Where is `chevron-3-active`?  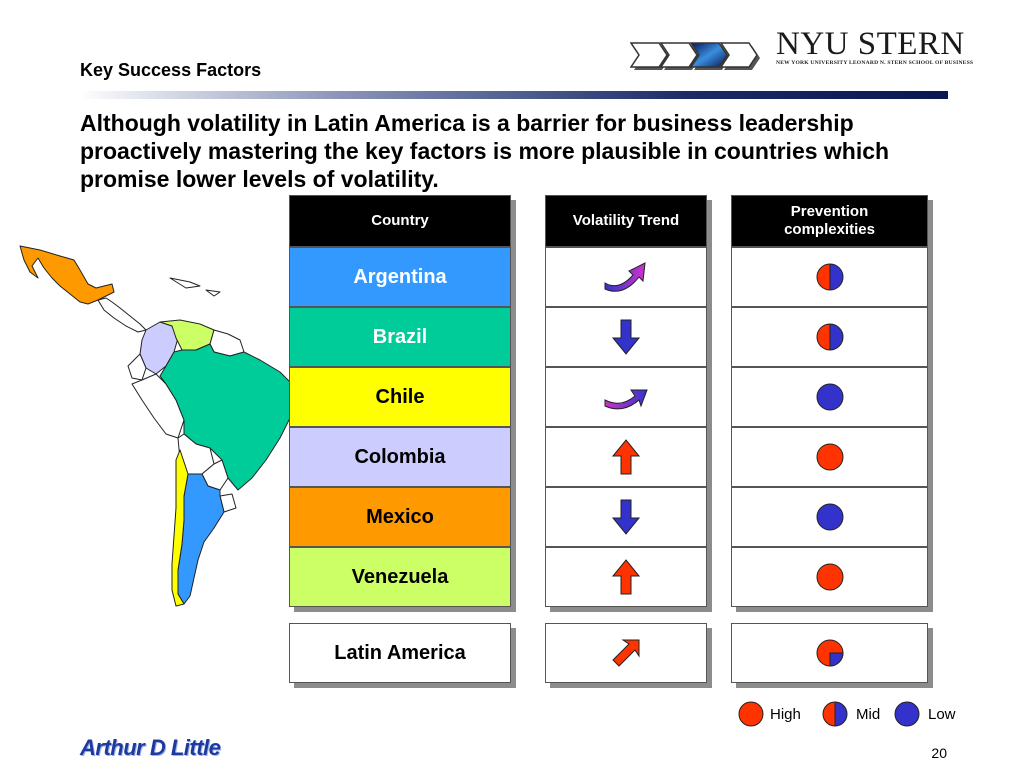 chevron-3-active is located at coordinates (709, 56).